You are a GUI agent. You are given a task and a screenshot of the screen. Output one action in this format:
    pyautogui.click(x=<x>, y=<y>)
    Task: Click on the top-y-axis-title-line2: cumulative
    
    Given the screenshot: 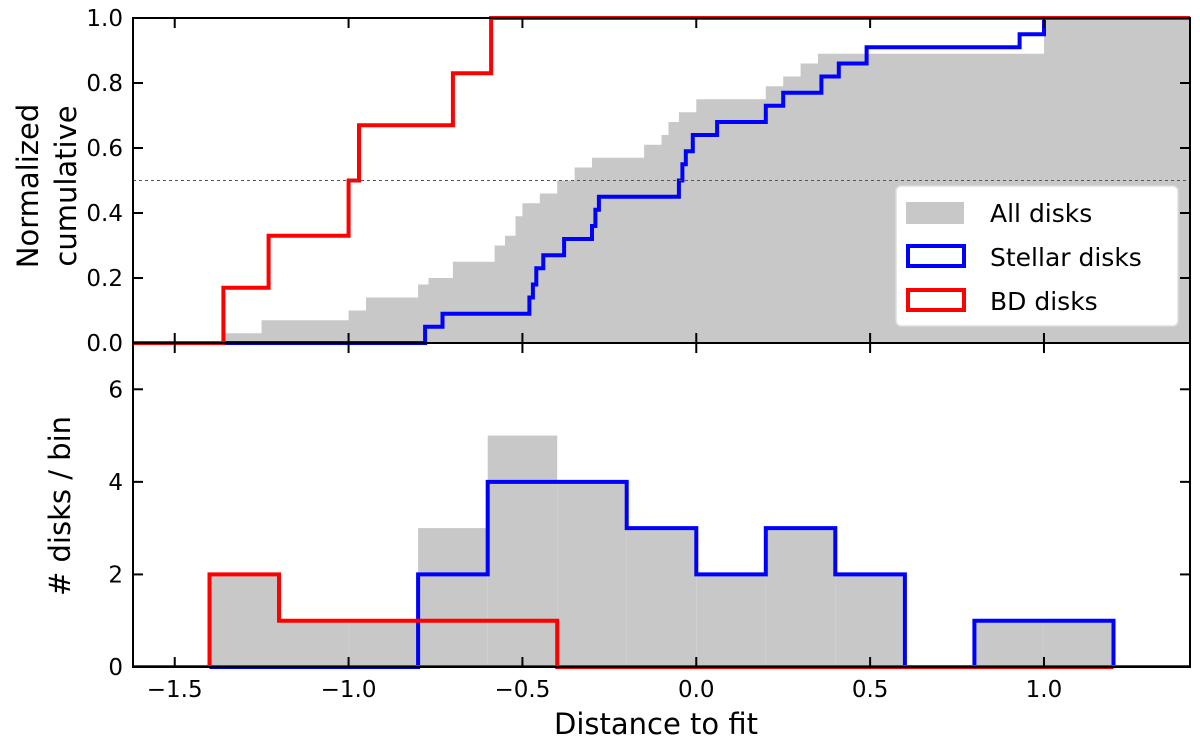 What is the action you would take?
    pyautogui.click(x=66, y=185)
    